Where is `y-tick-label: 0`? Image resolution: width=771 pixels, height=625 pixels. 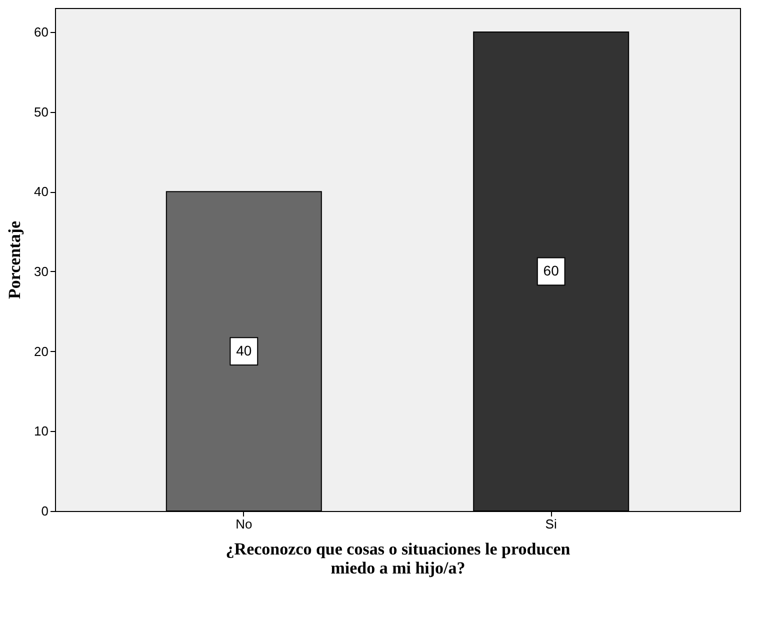
y-tick-label: 0 is located at coordinates (44, 511).